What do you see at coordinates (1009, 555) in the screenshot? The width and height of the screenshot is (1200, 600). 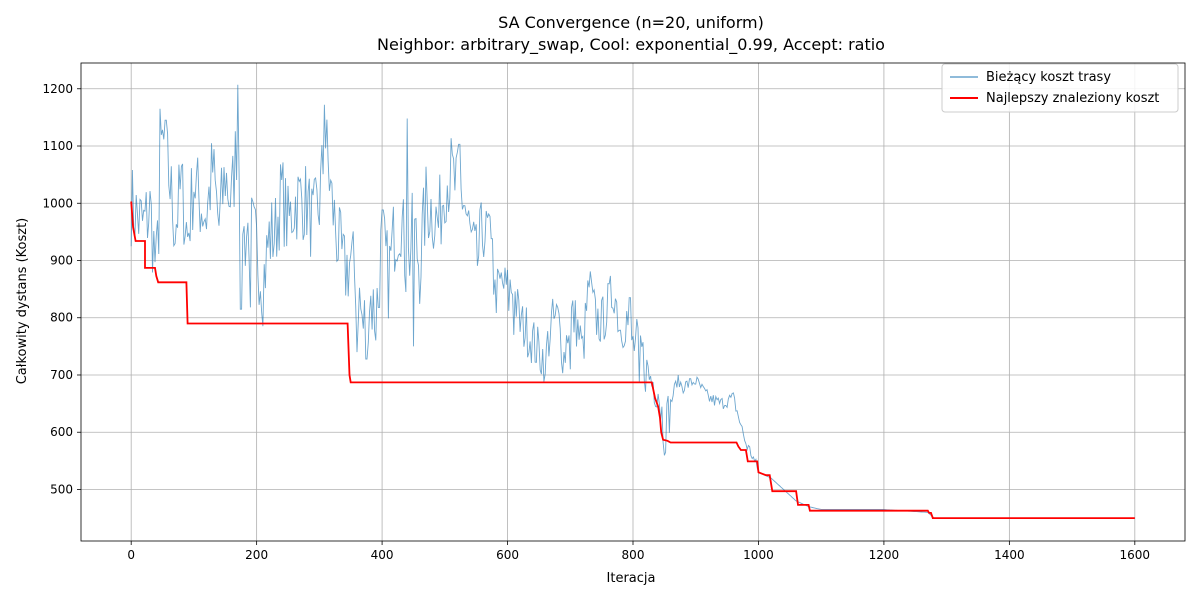 I see `x-tick-label: 1400` at bounding box center [1009, 555].